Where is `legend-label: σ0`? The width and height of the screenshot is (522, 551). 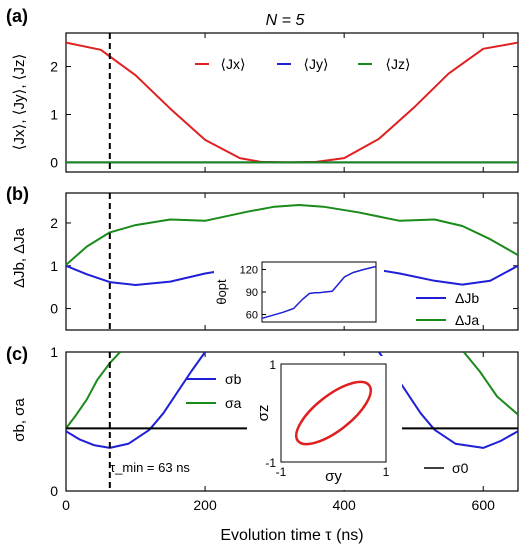 legend-label: σ0 is located at coordinates (460, 468).